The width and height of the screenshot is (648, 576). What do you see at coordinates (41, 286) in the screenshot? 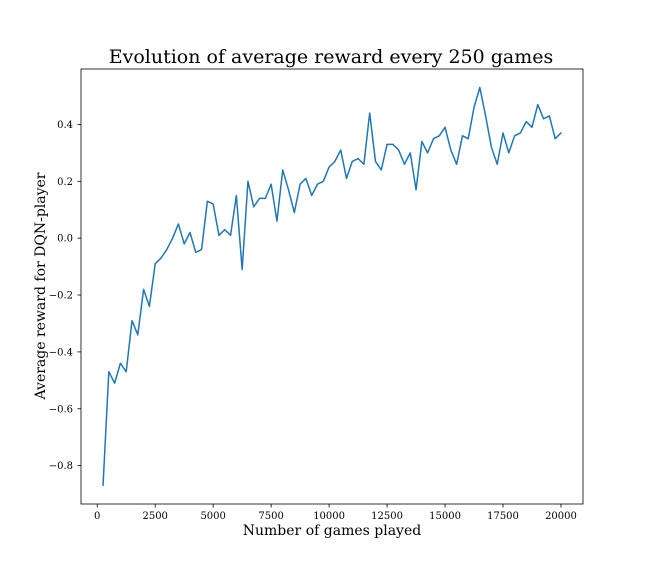
I see `y-axis-title: Average reward for DQN-player` at bounding box center [41, 286].